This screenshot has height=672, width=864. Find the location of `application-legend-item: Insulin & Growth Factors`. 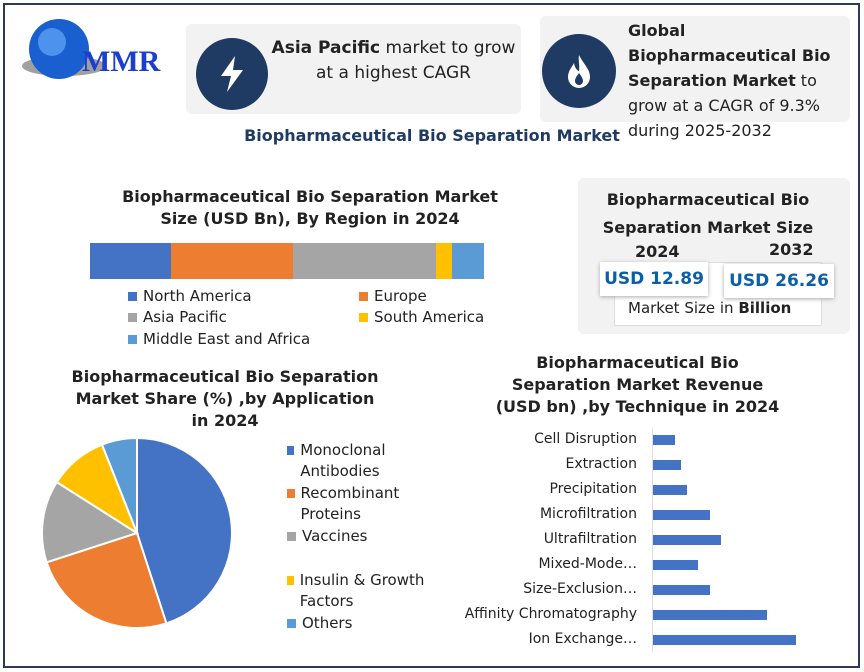

application-legend-item: Insulin & Growth Factors is located at coordinates (362, 591).